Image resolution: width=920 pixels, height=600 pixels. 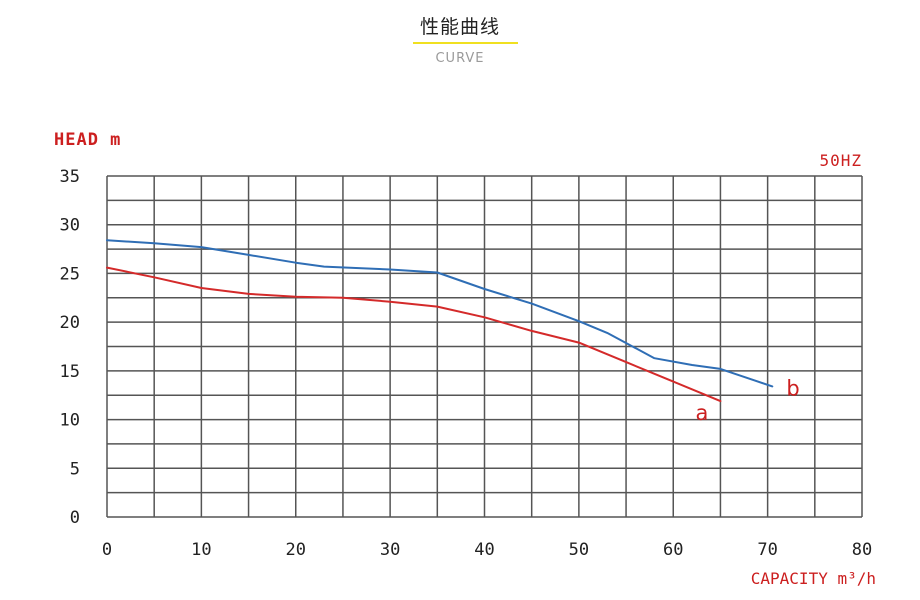 What do you see at coordinates (862, 550) in the screenshot?
I see `x-tick-label: 80` at bounding box center [862, 550].